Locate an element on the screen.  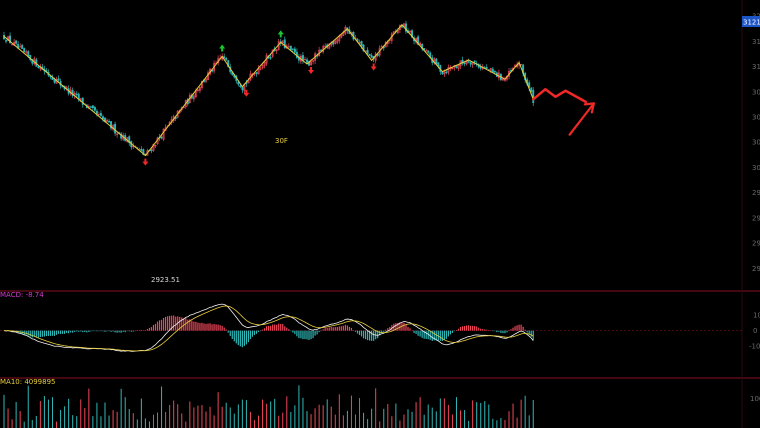
macd-lines is located at coordinates (268, 327).